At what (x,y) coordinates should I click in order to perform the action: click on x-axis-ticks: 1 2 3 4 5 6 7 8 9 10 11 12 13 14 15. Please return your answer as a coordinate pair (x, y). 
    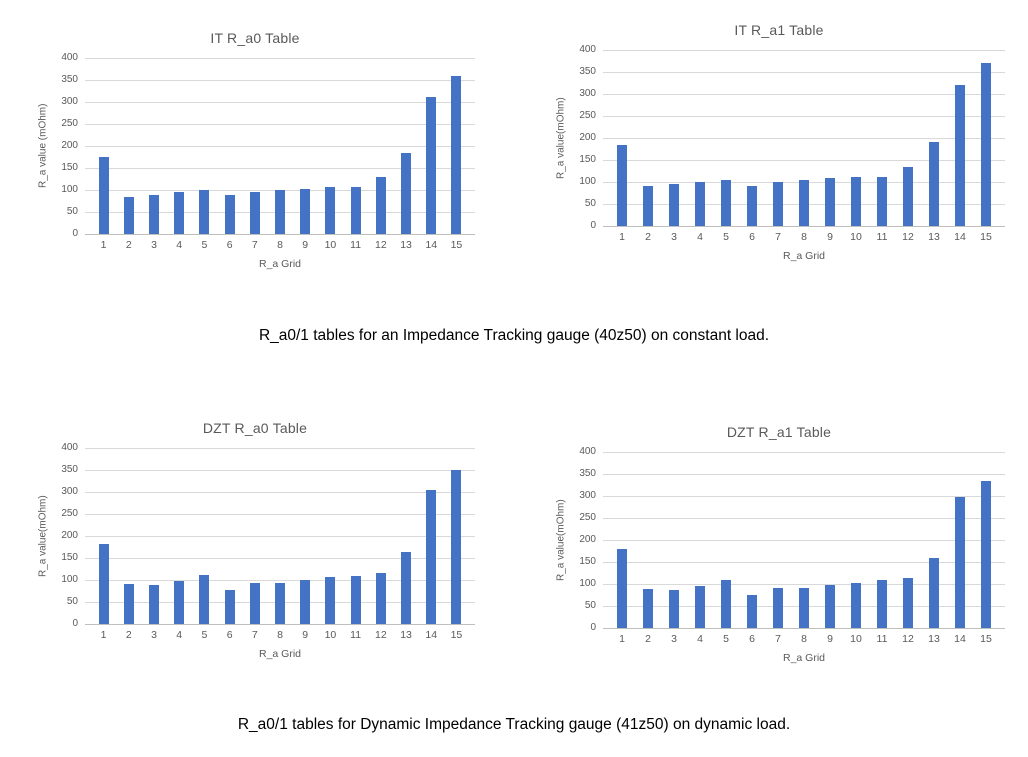
    Looking at the image, I should click on (804, 237).